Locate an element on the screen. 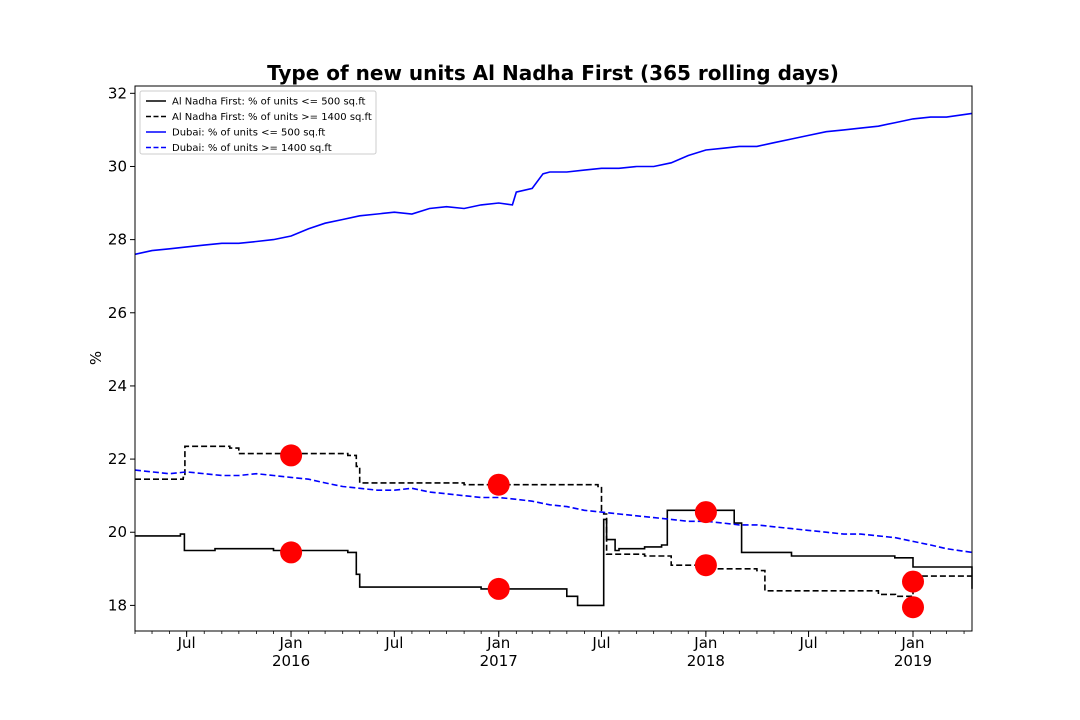 The image size is (1080, 720). y-tick-label: 26 is located at coordinates (117, 313).